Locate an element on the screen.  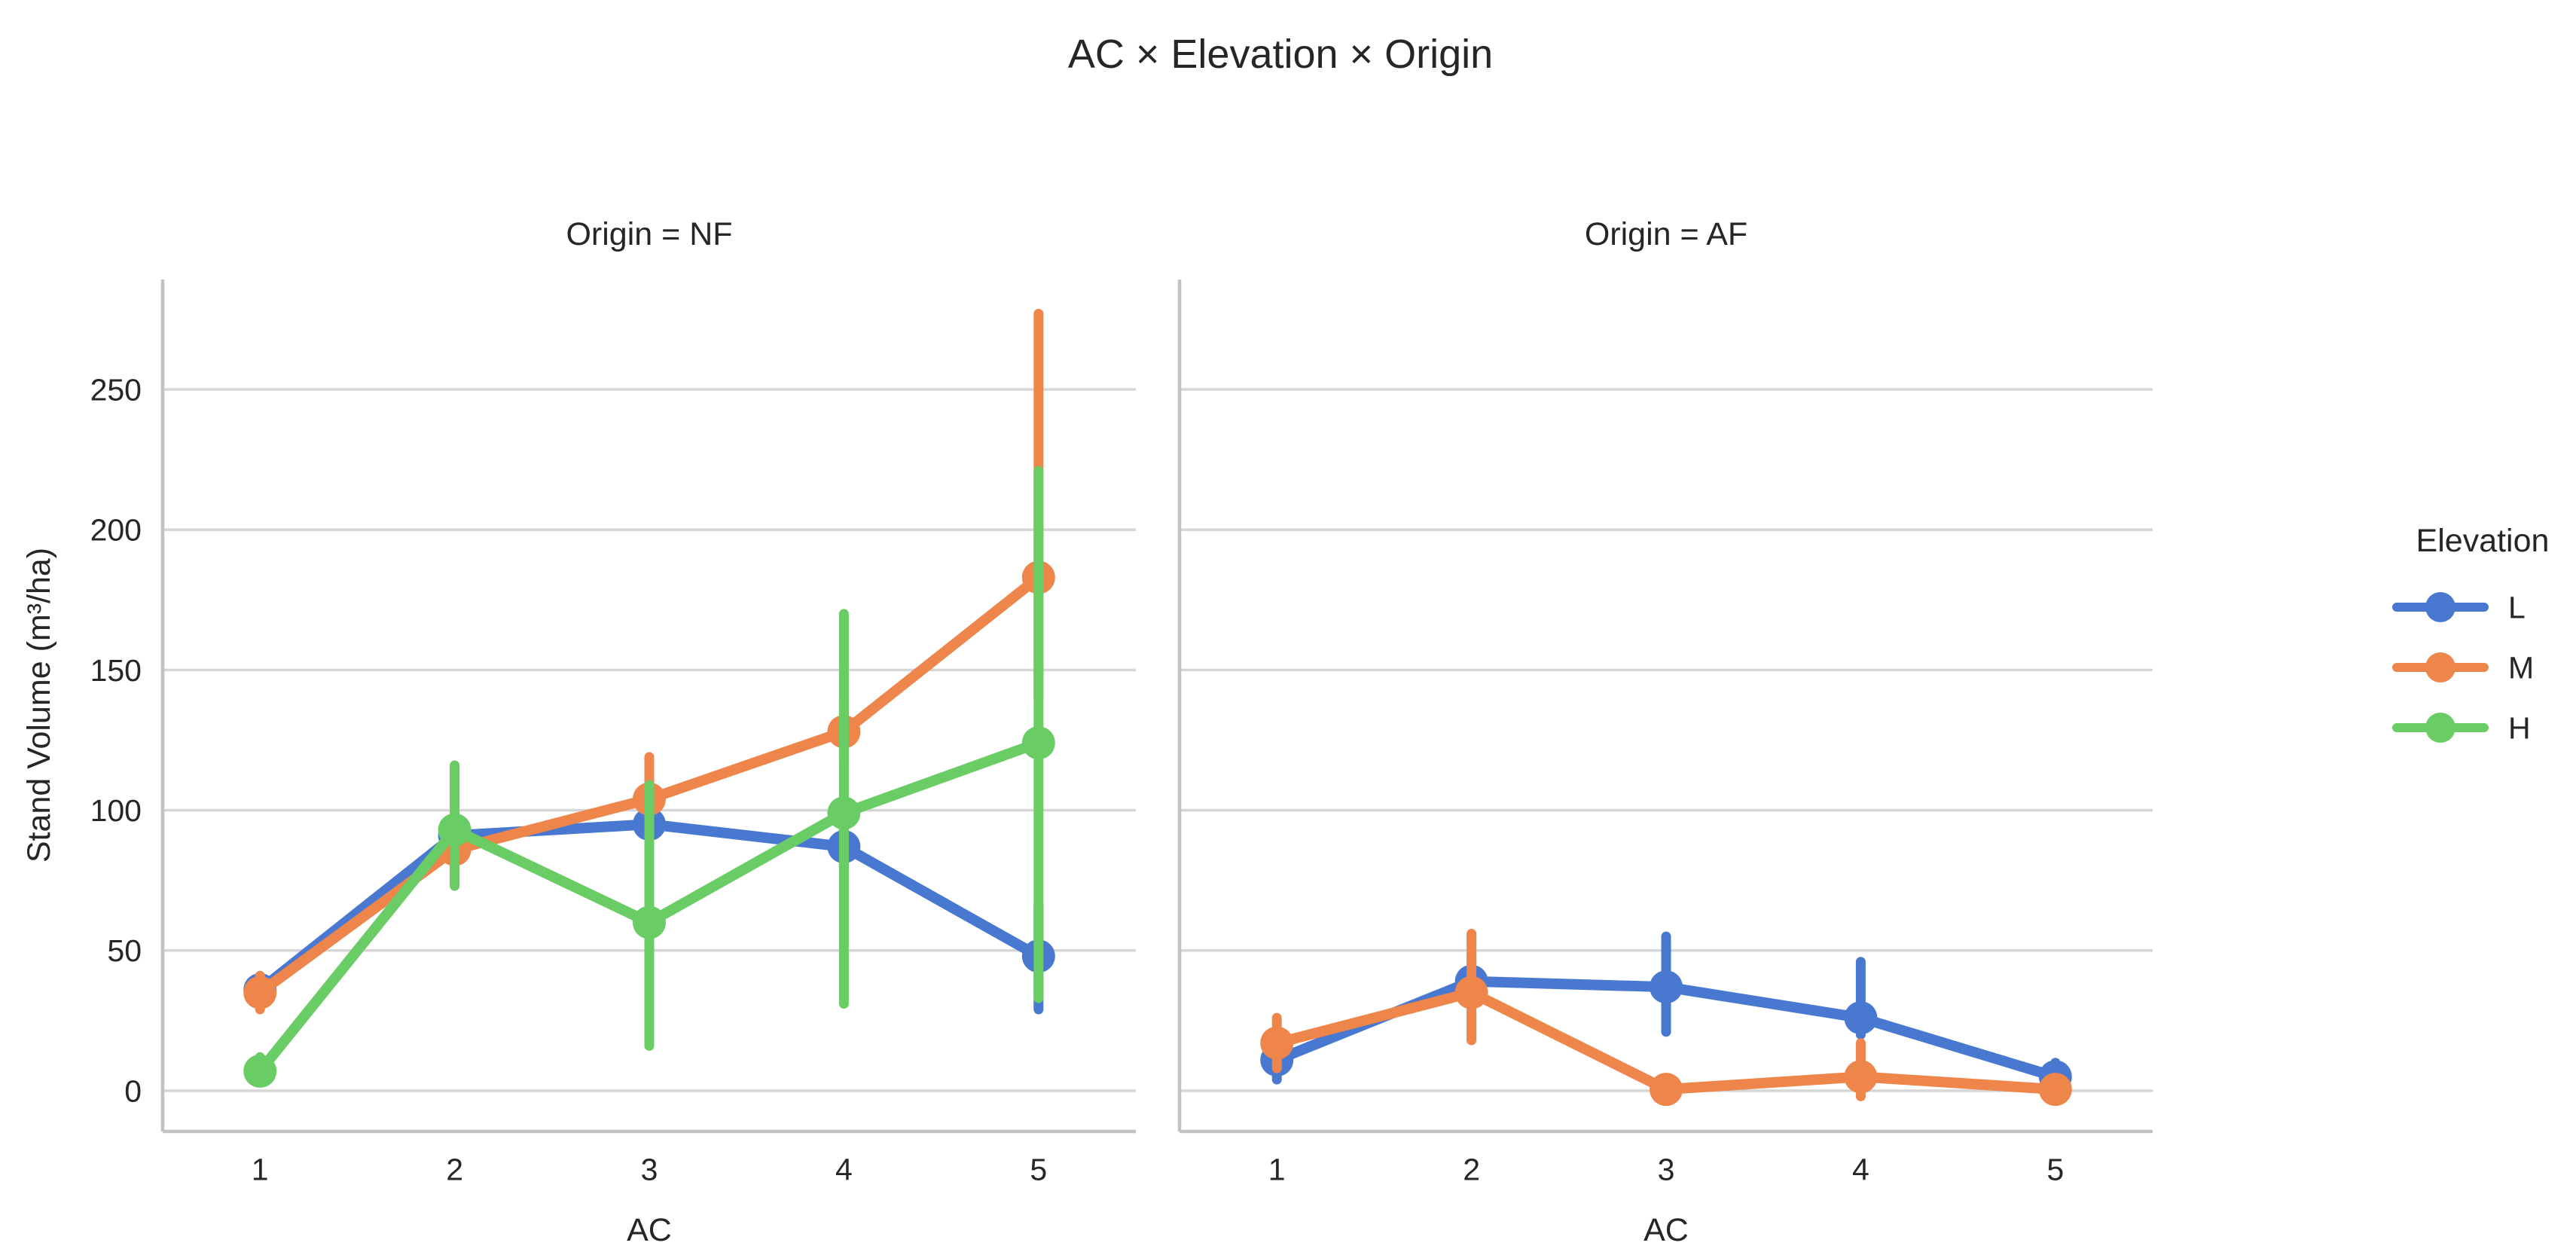
panel-title: Origin = AF is located at coordinates (1666, 234).